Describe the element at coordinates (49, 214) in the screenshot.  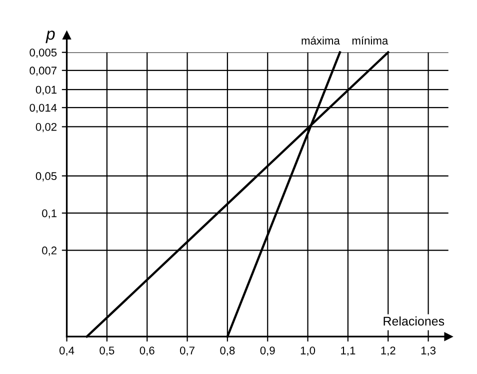
I see `y-tick-label: 0,1` at that location.